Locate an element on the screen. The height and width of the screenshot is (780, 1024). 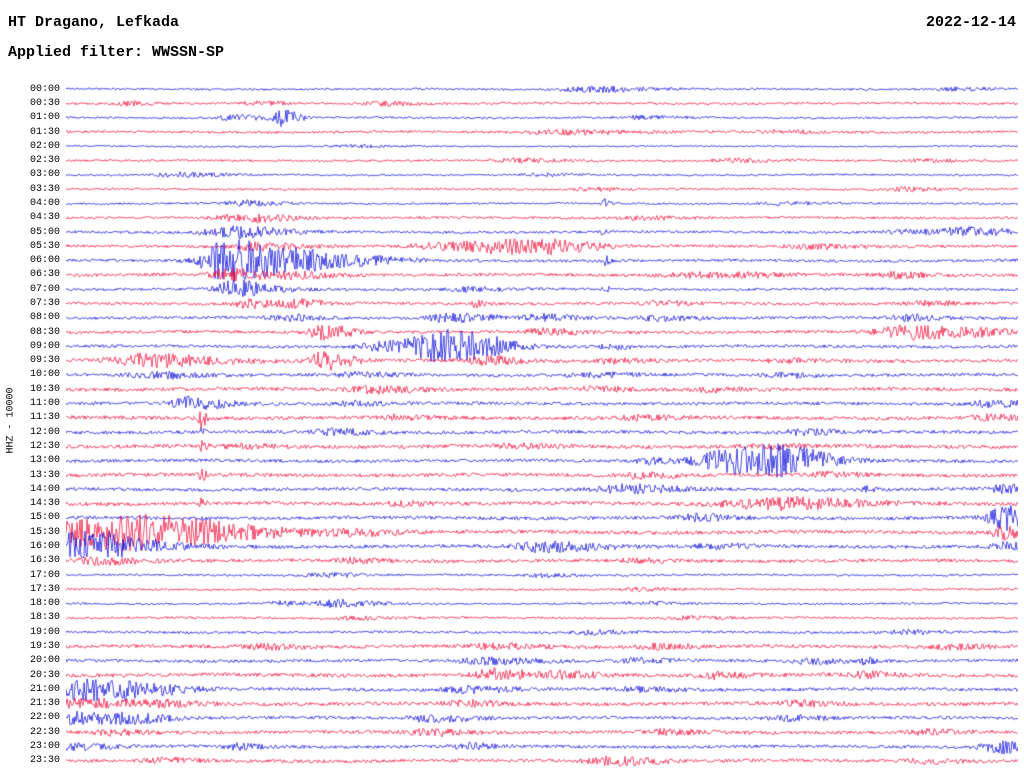
header: HT Dragano, Lefkada 2022-12-14 is located at coordinates (512, 22).